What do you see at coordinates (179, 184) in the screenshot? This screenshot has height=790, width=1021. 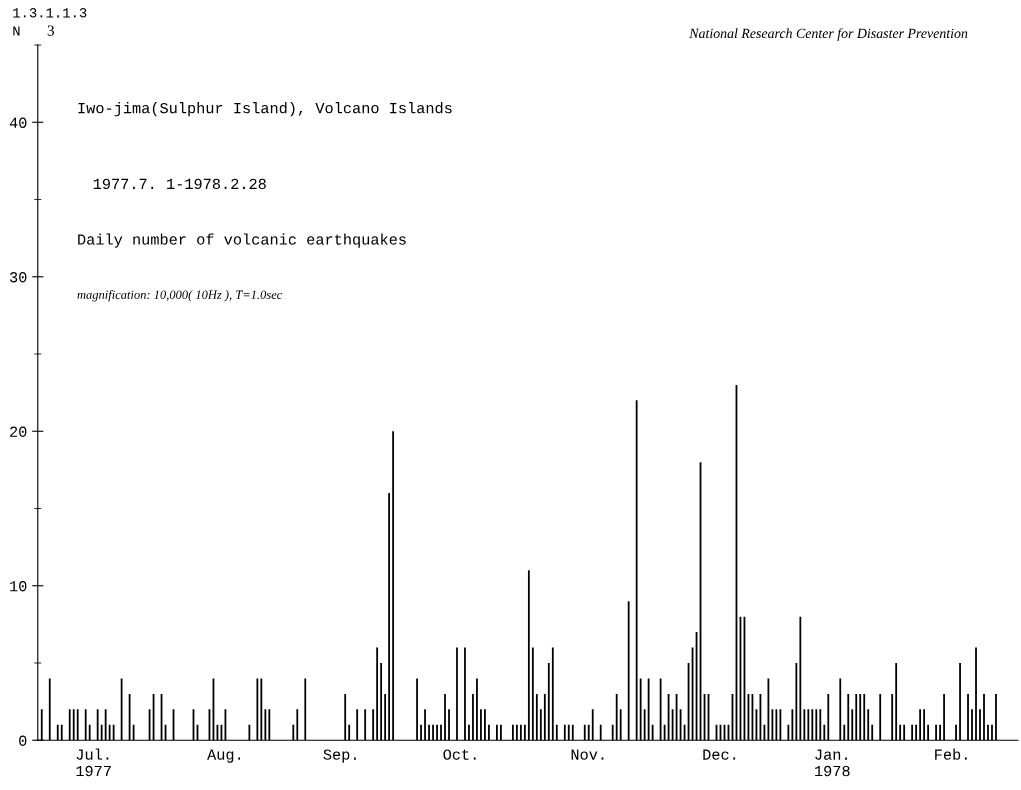 I see `text: 1977.7. 1-1978.2.28` at bounding box center [179, 184].